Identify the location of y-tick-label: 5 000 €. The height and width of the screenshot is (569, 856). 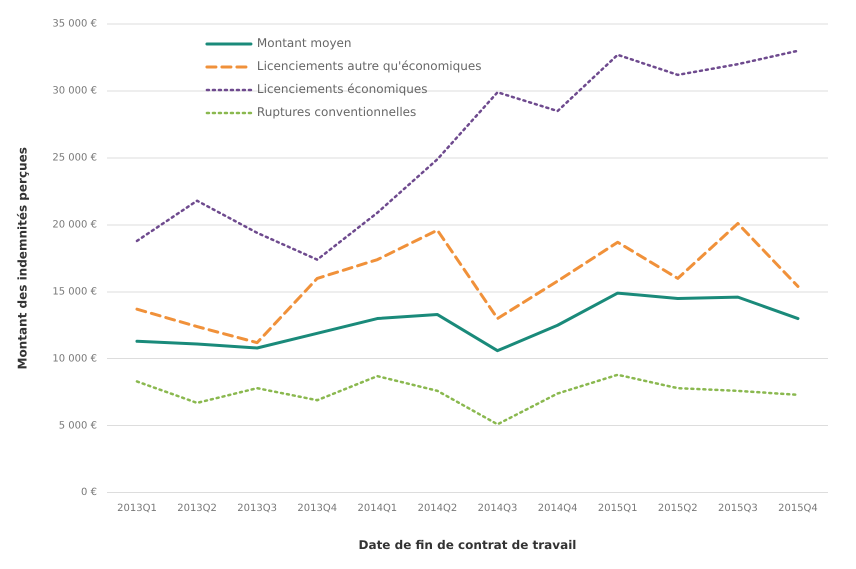
(77, 426).